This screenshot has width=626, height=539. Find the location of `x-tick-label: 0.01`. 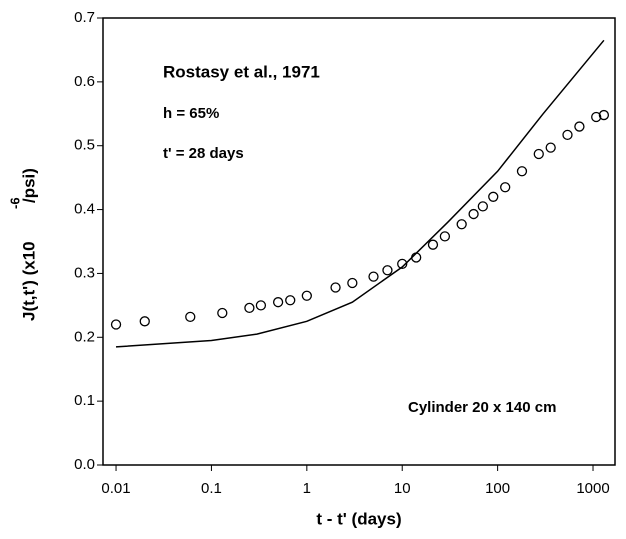

x-tick-label: 0.01 is located at coordinates (115, 488).